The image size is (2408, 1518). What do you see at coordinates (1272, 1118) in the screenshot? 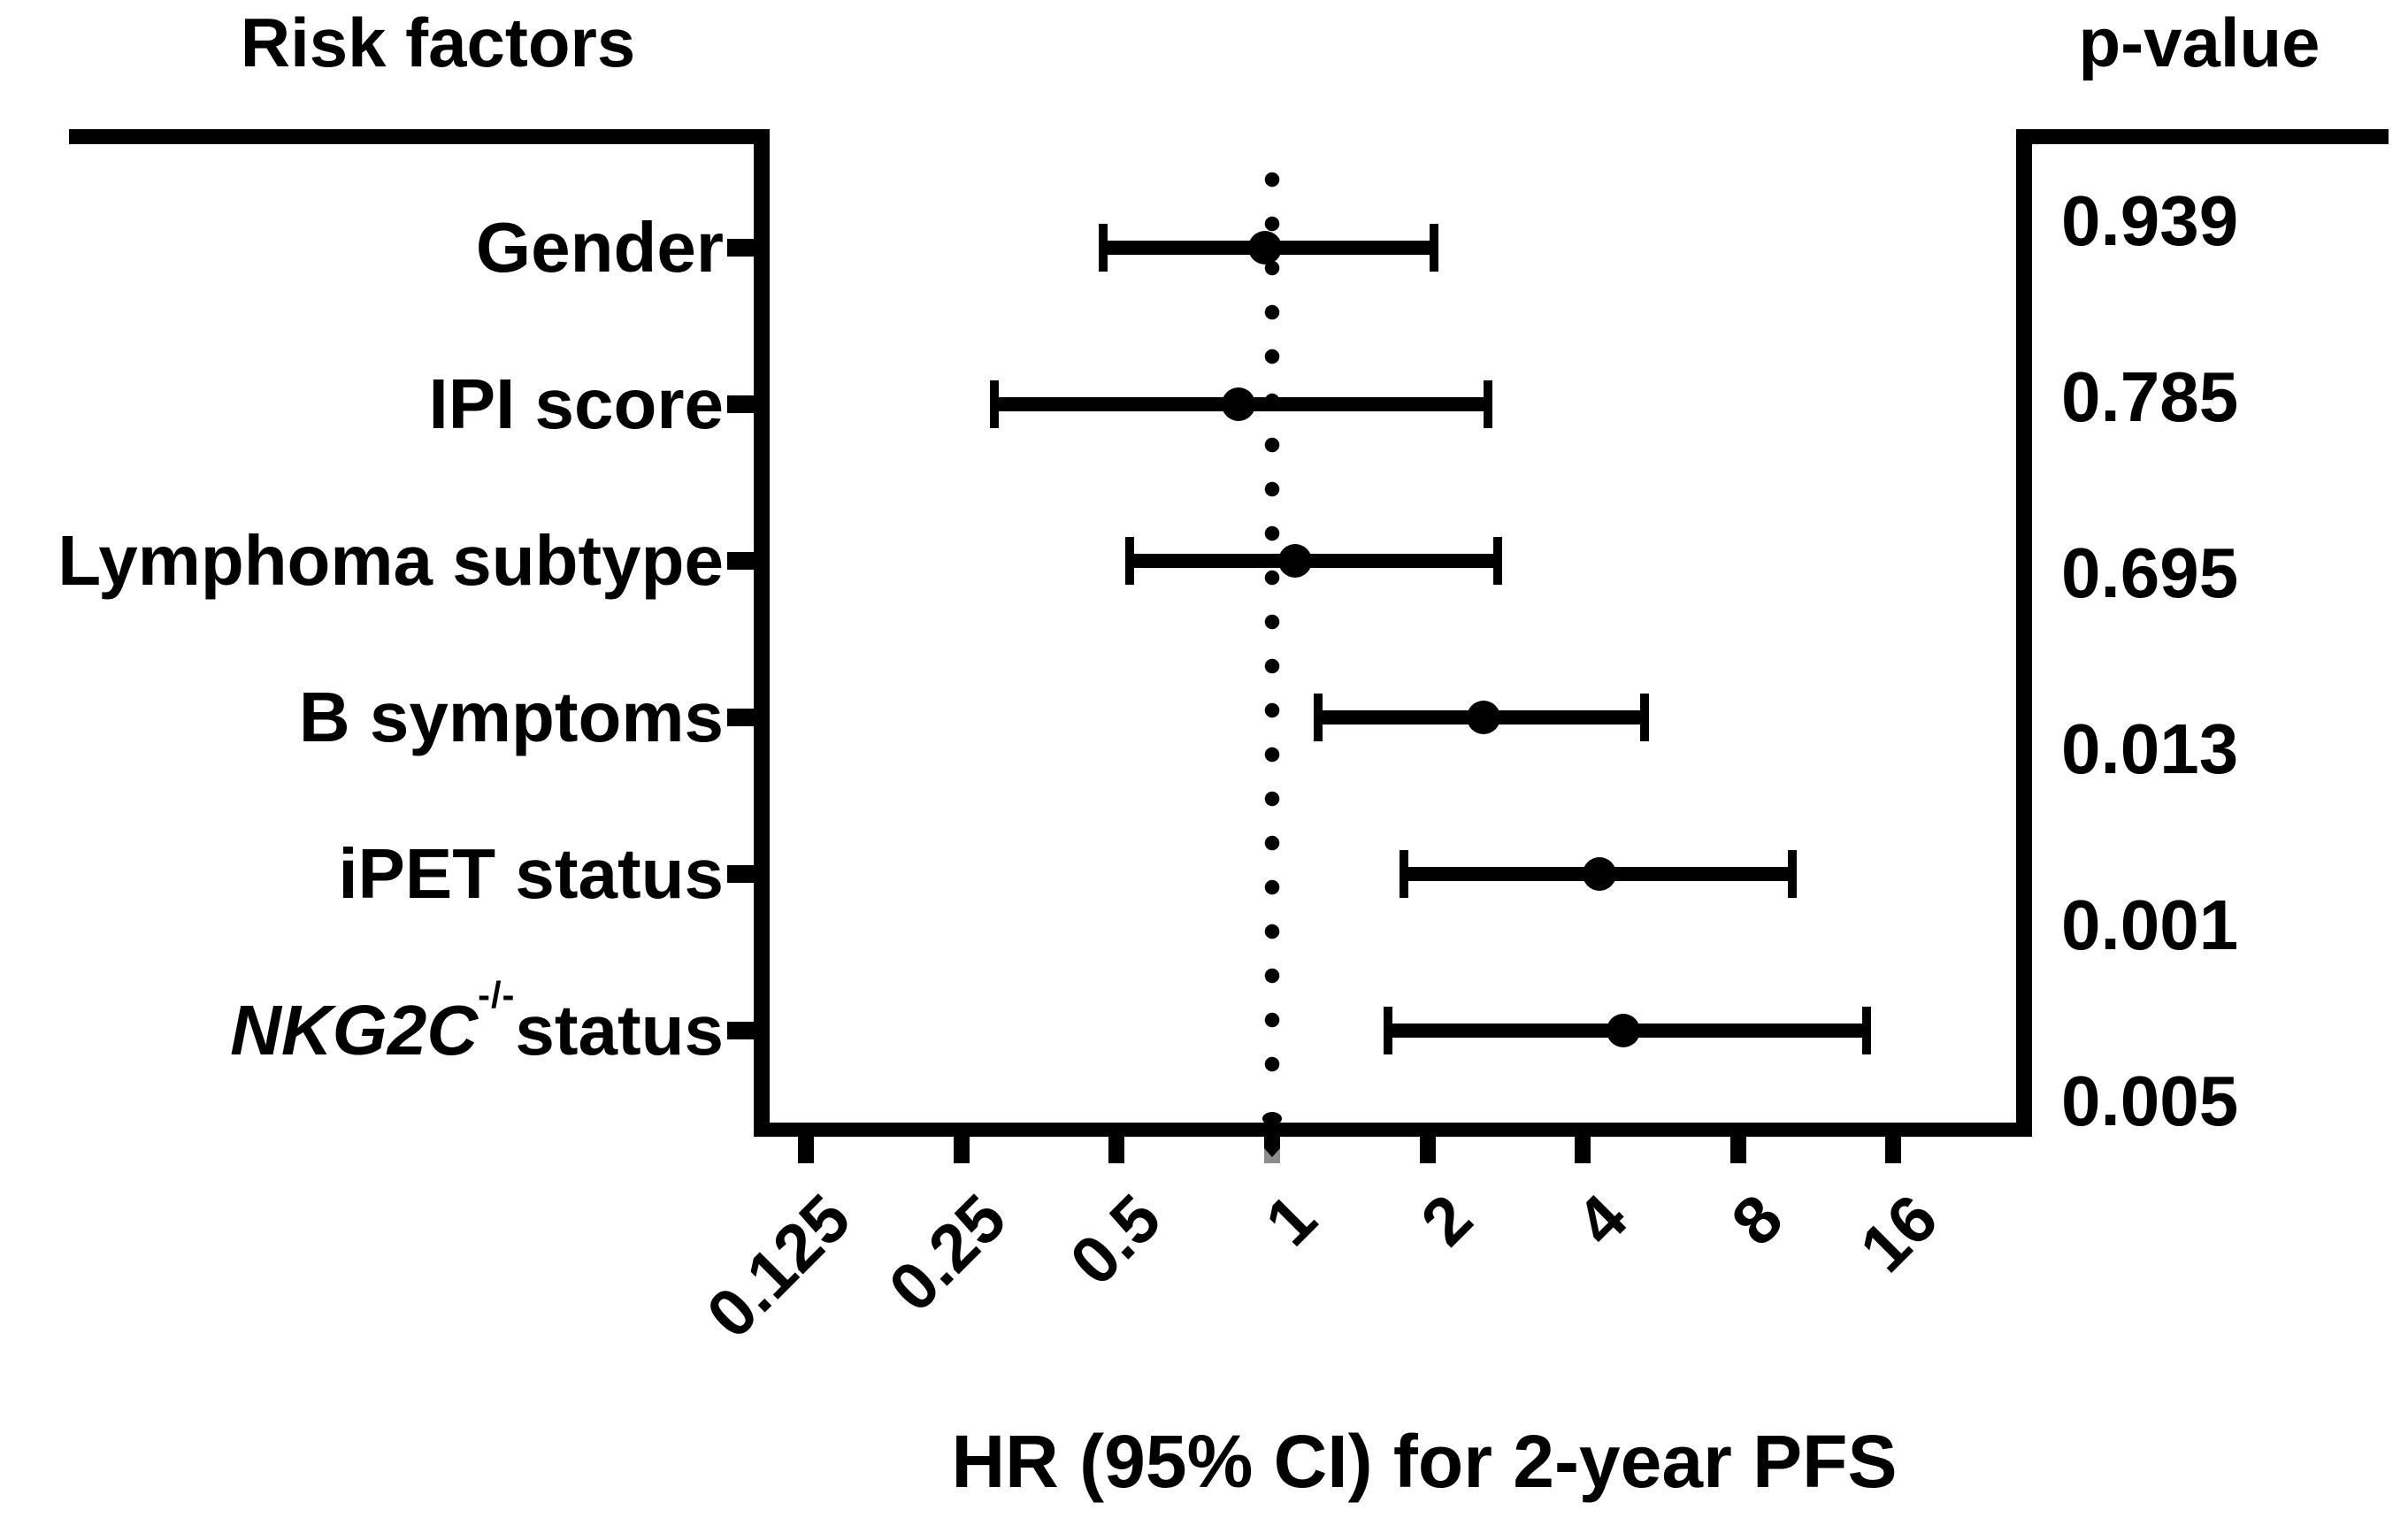
I see `reference-line-end-dot` at bounding box center [1272, 1118].